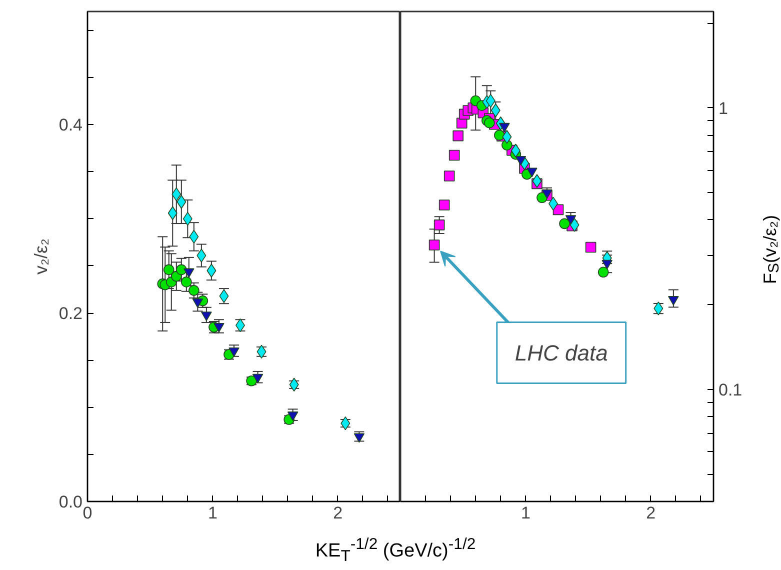  Describe the element at coordinates (561, 353) in the screenshot. I see `annotation: LHC data` at that location.